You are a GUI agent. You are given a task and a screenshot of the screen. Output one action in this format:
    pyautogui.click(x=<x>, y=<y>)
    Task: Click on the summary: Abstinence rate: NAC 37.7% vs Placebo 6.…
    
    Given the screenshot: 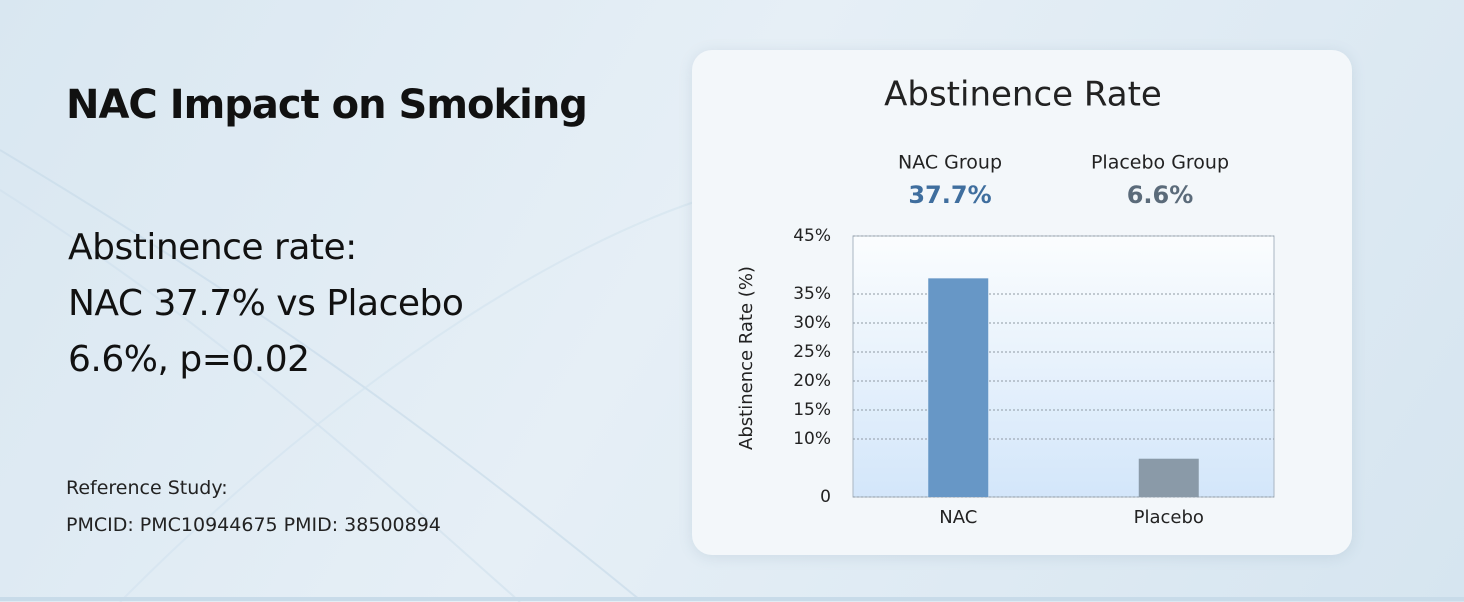 What is the action you would take?
    pyautogui.click(x=266, y=304)
    